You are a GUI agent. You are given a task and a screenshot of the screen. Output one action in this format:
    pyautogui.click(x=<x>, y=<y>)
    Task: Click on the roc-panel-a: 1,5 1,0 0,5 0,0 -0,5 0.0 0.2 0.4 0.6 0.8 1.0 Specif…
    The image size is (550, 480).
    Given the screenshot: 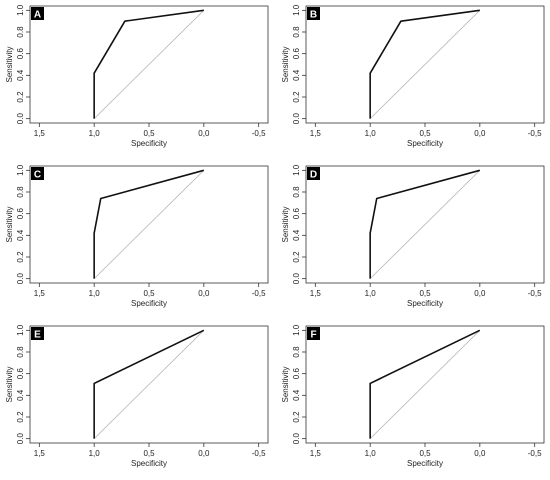 What is the action you would take?
    pyautogui.click(x=137, y=76)
    